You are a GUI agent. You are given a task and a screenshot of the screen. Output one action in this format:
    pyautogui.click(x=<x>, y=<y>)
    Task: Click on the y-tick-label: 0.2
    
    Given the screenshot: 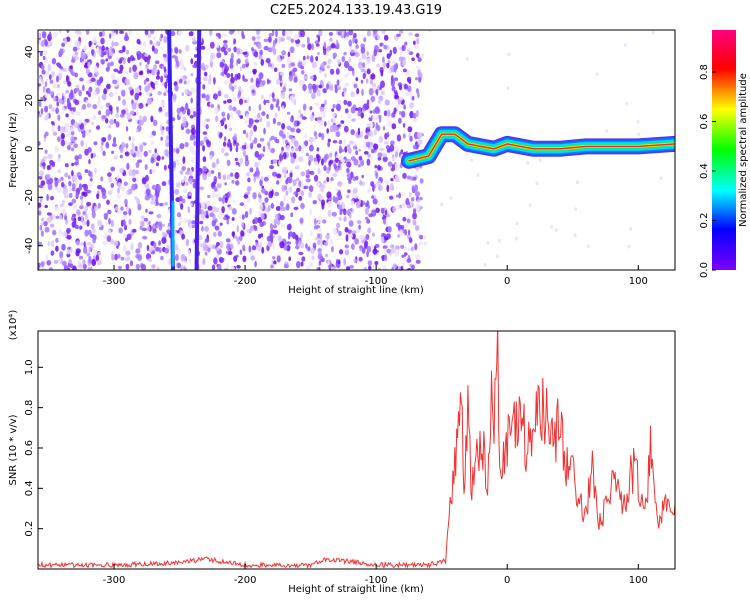 What is the action you would take?
    pyautogui.click(x=29, y=529)
    